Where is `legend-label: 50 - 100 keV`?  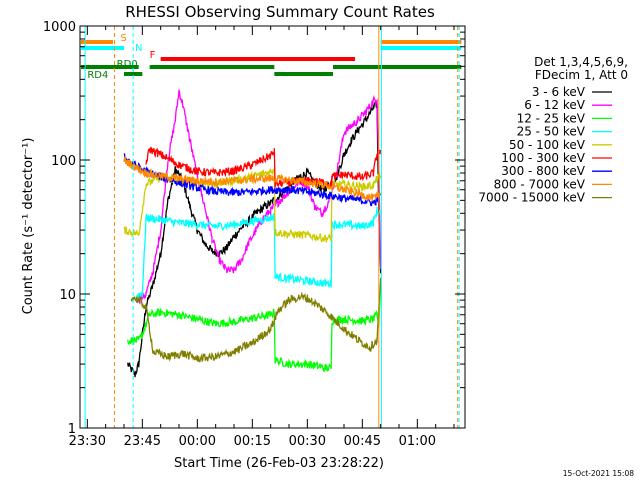 legend-label: 50 - 100 keV is located at coordinates (547, 145).